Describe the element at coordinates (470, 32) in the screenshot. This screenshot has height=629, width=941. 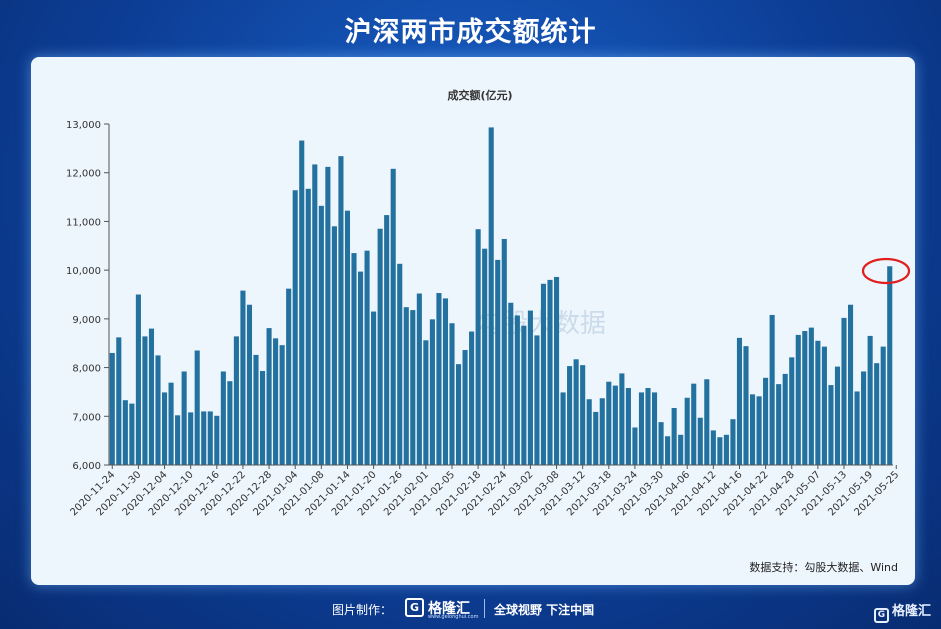
I see `page-title: 沪深两市成交额统计` at that location.